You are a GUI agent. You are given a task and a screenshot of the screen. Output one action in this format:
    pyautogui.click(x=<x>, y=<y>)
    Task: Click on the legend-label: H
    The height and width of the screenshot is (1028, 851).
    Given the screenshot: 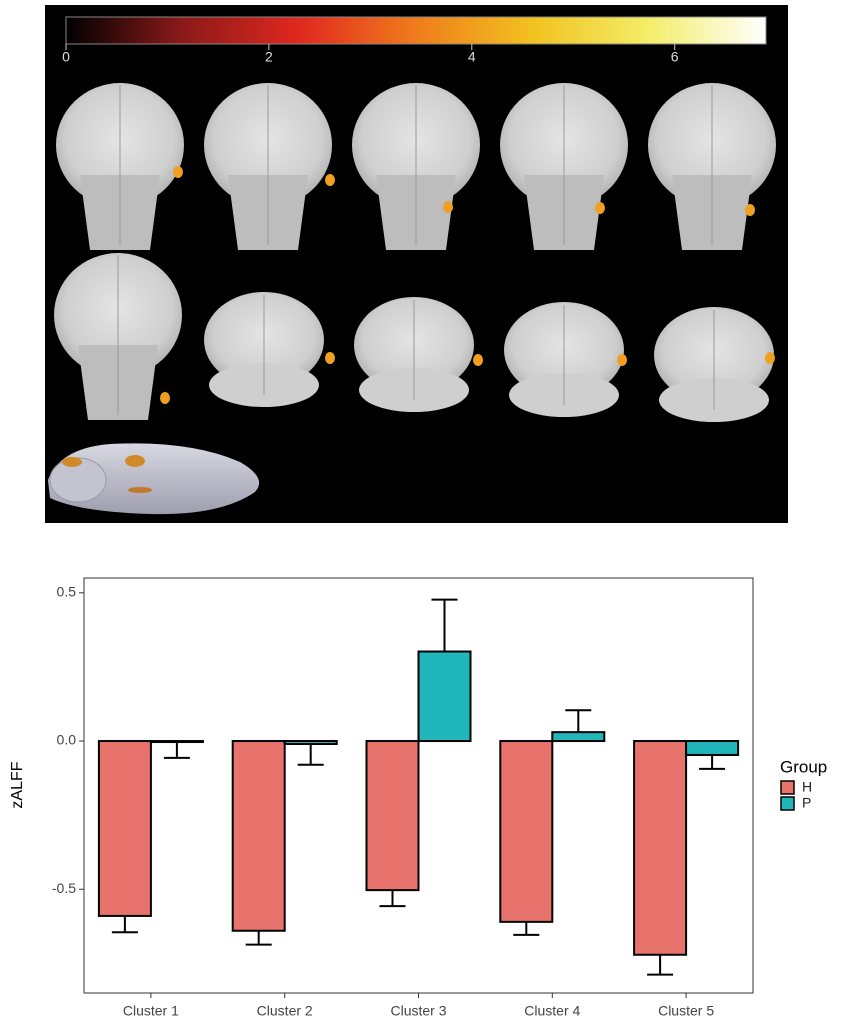 What is the action you would take?
    pyautogui.click(x=807, y=787)
    